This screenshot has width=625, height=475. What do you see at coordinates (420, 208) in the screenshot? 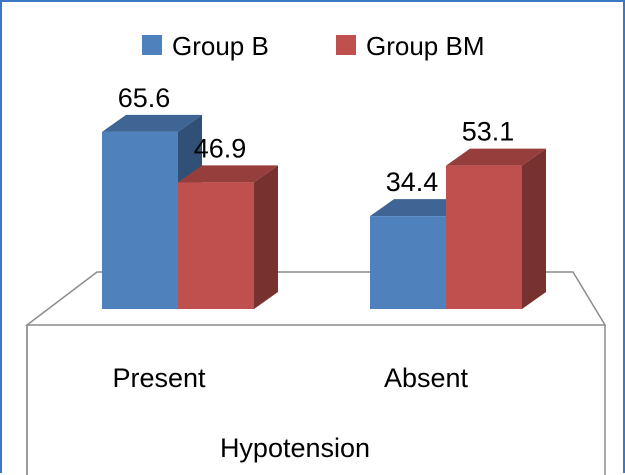
I see `bar-top-group-b-absent` at bounding box center [420, 208].